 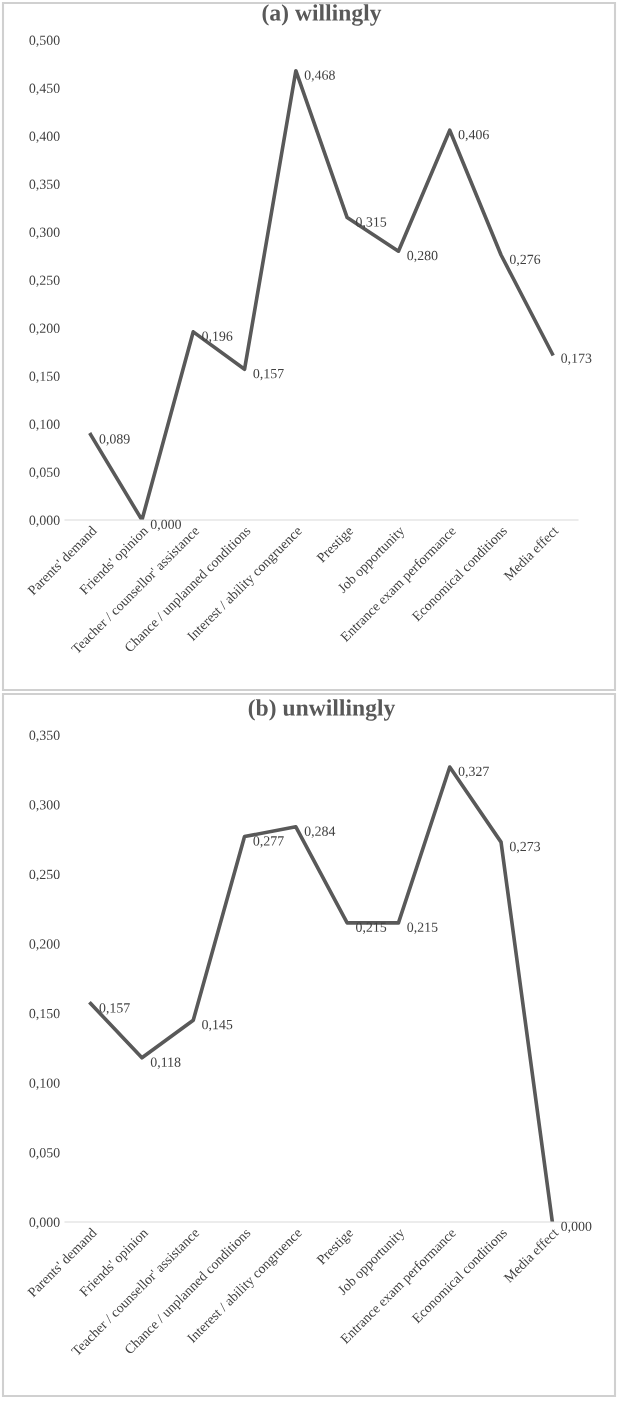 I want to click on data-label: 0,089, so click(x=114, y=440).